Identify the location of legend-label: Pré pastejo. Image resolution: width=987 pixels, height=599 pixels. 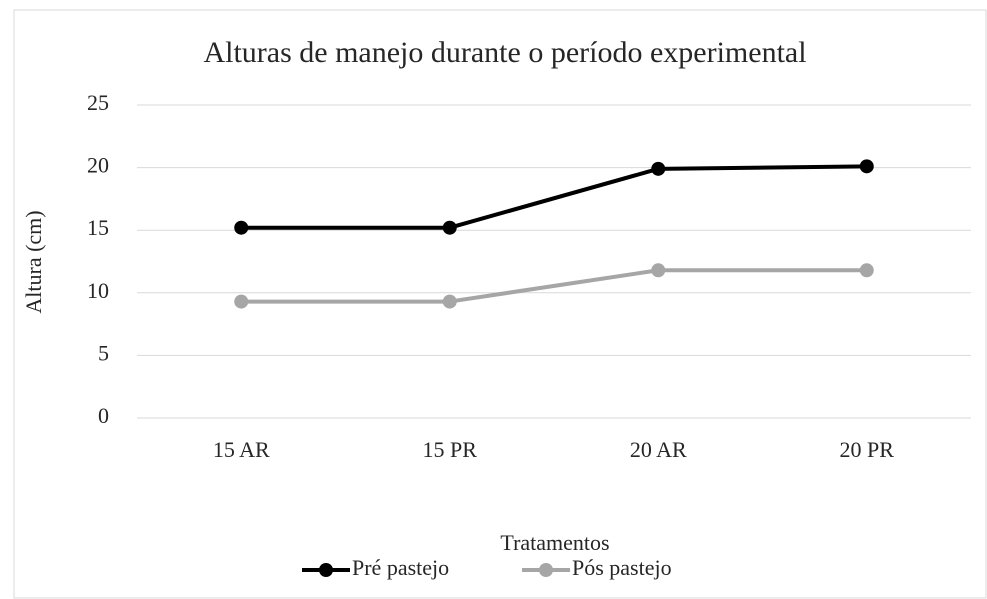
(400, 567).